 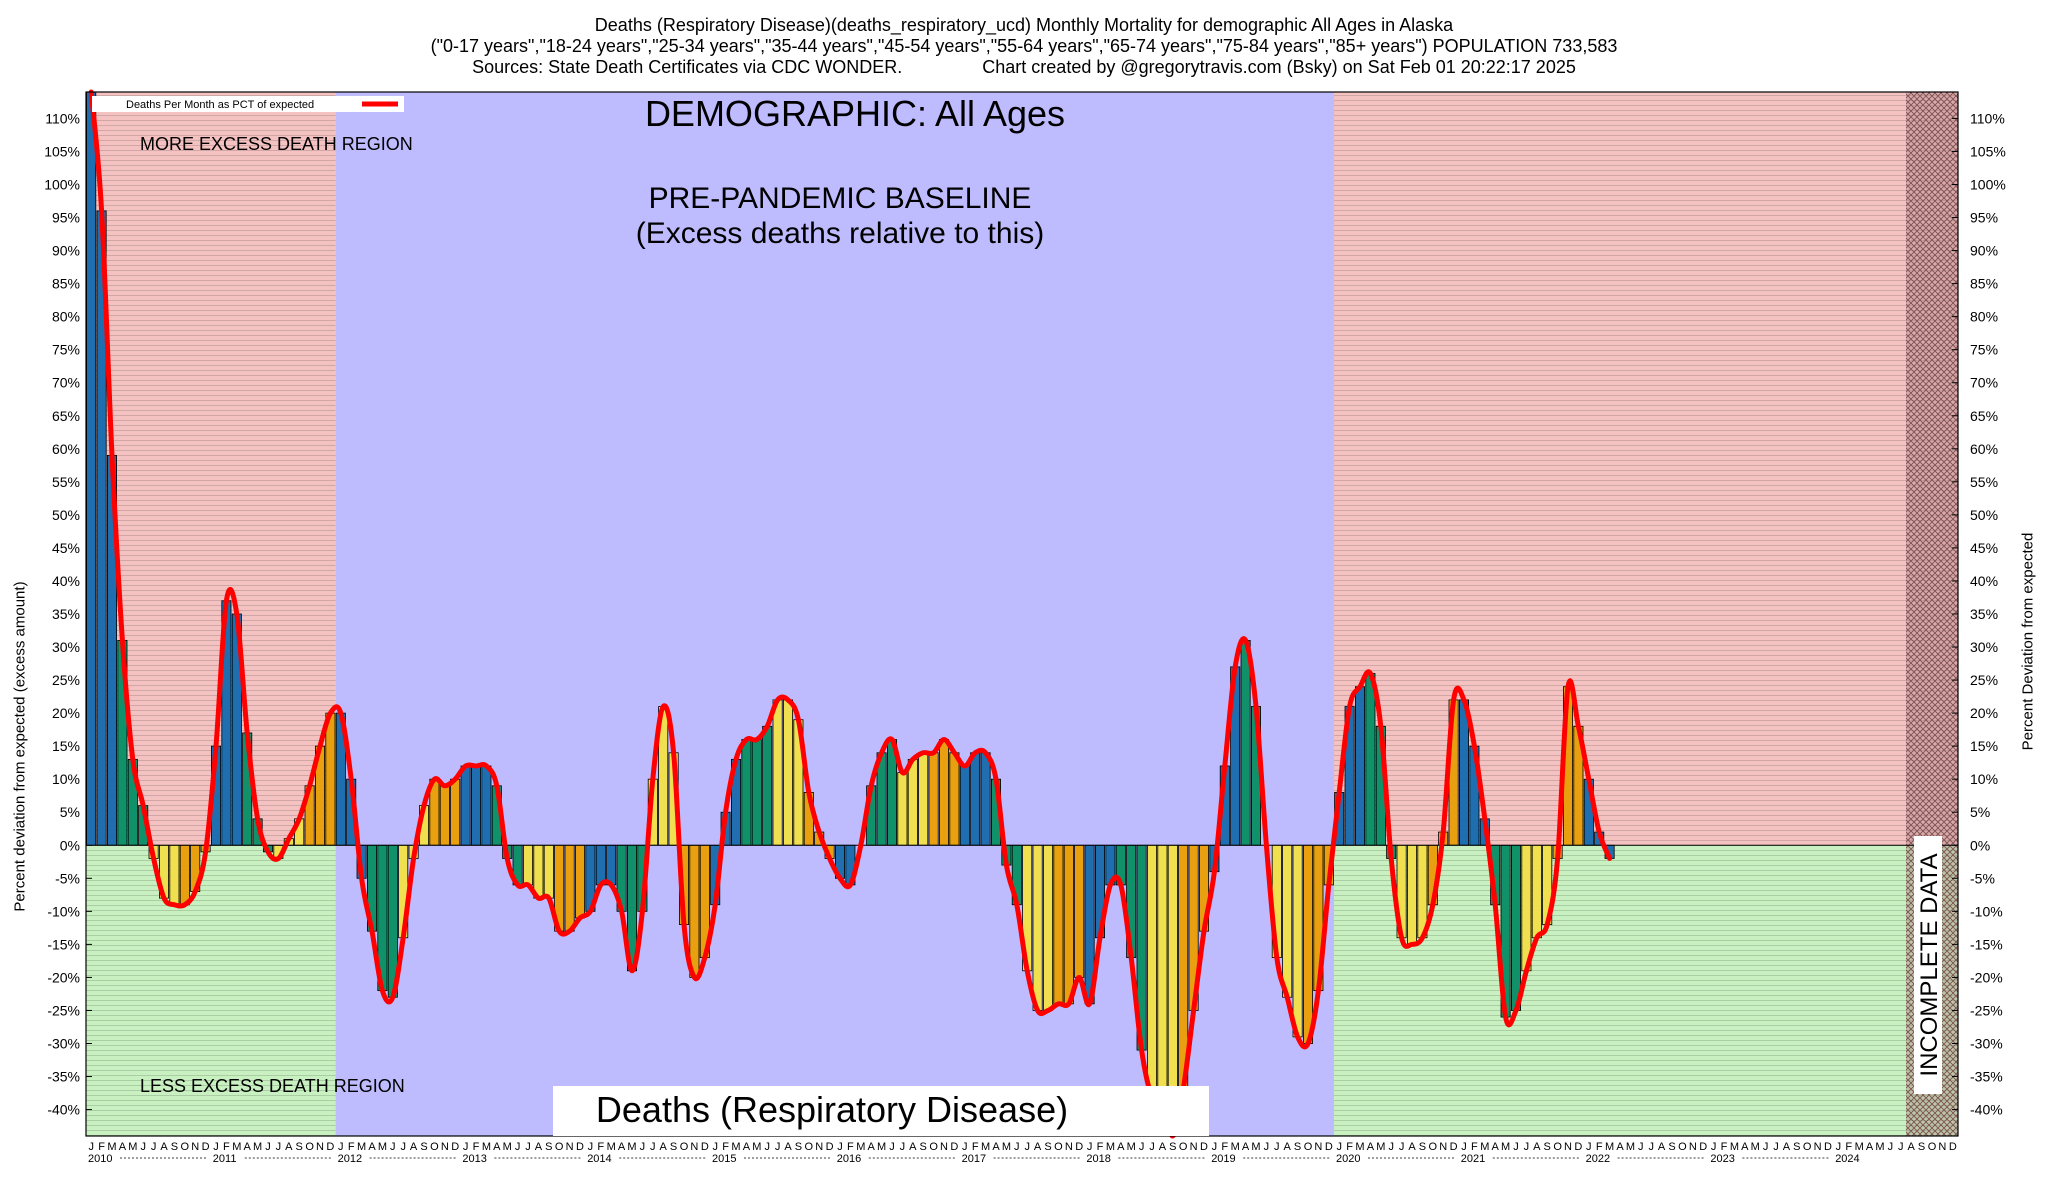 I want to click on y-tick-label-right: 65%, so click(x=1984, y=416).